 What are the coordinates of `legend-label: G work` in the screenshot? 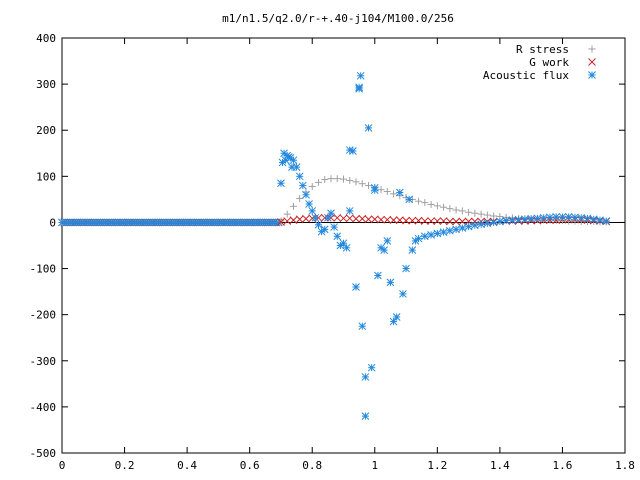 It's located at (549, 62).